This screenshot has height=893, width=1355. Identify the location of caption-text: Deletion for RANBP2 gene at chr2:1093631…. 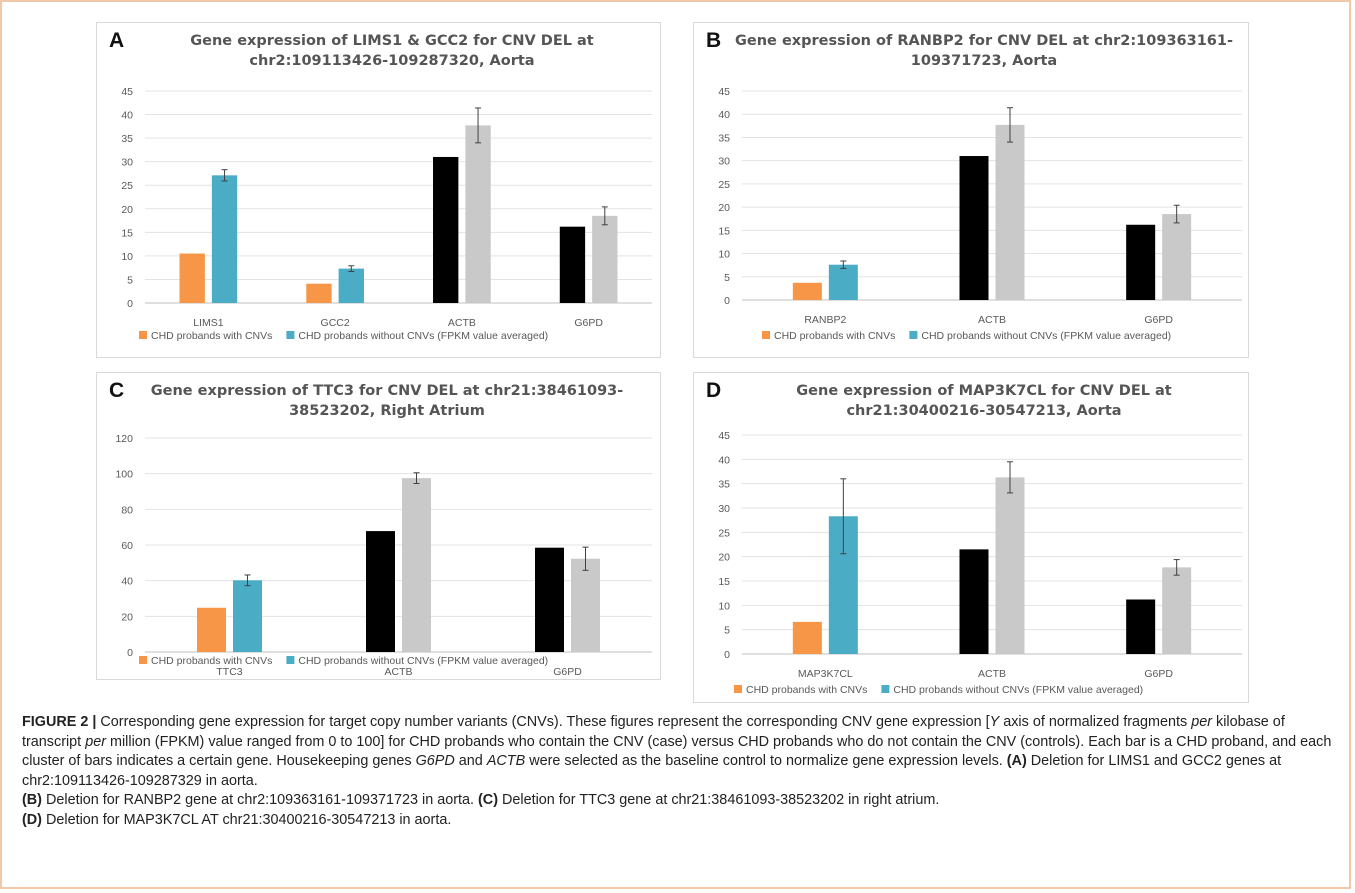
(258, 800).